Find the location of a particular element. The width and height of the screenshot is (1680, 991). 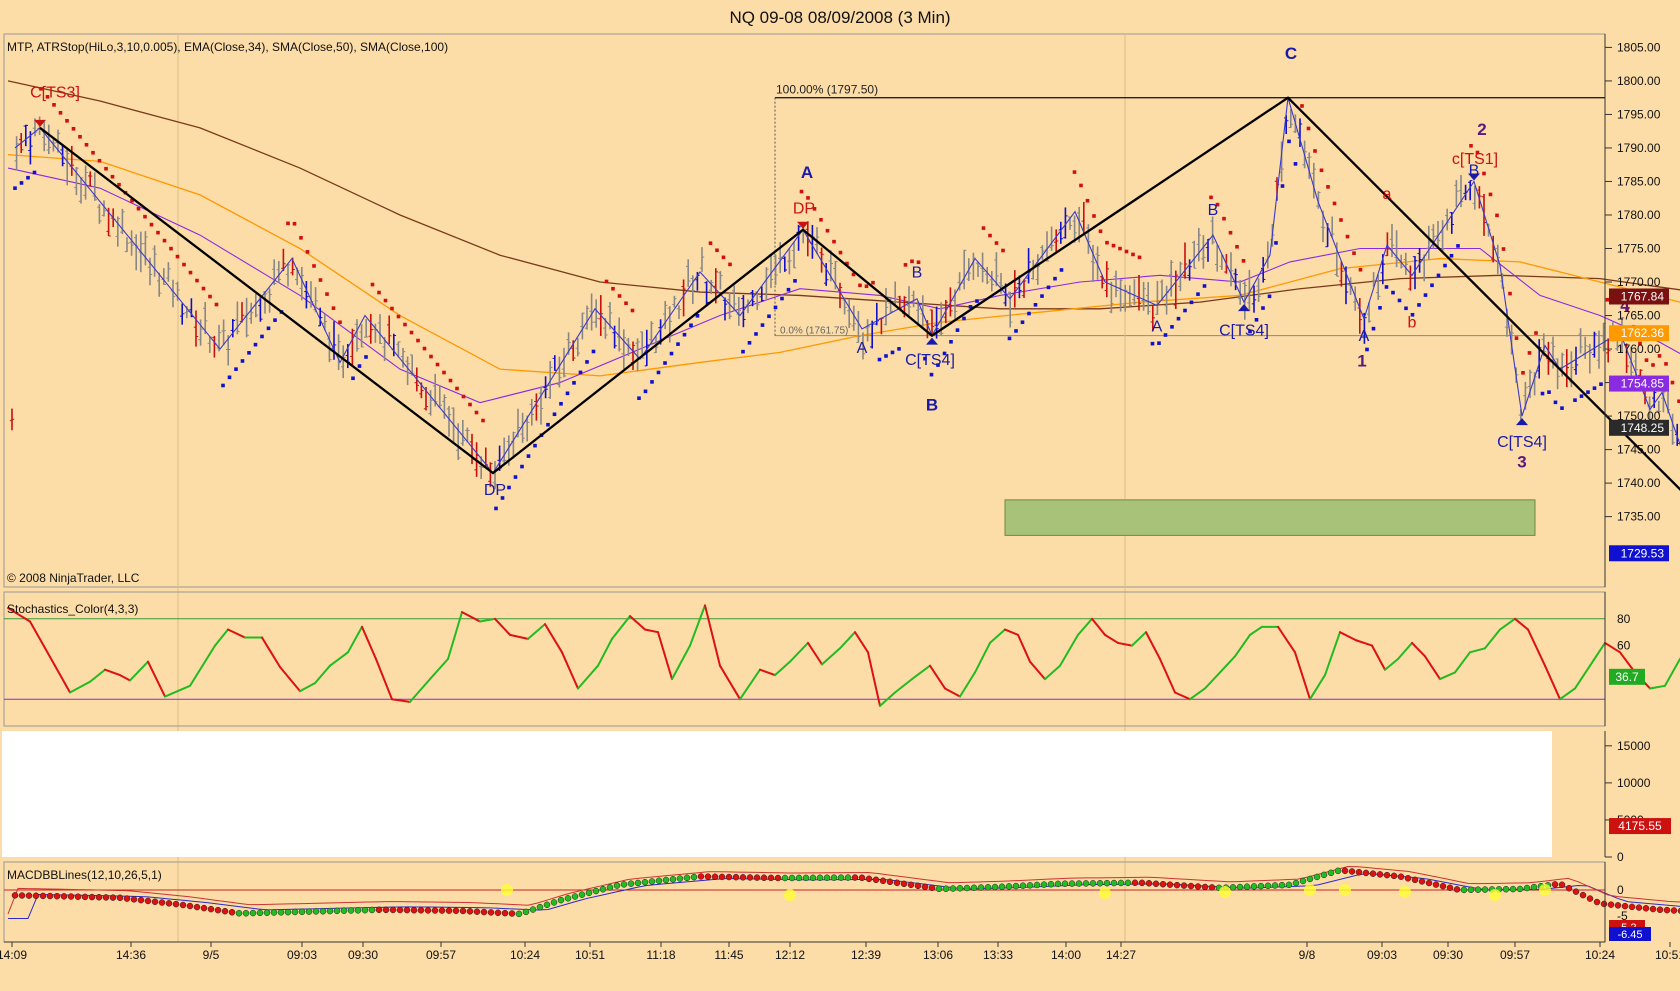

price-tick-label: 1735.00 is located at coordinates (1639, 517).